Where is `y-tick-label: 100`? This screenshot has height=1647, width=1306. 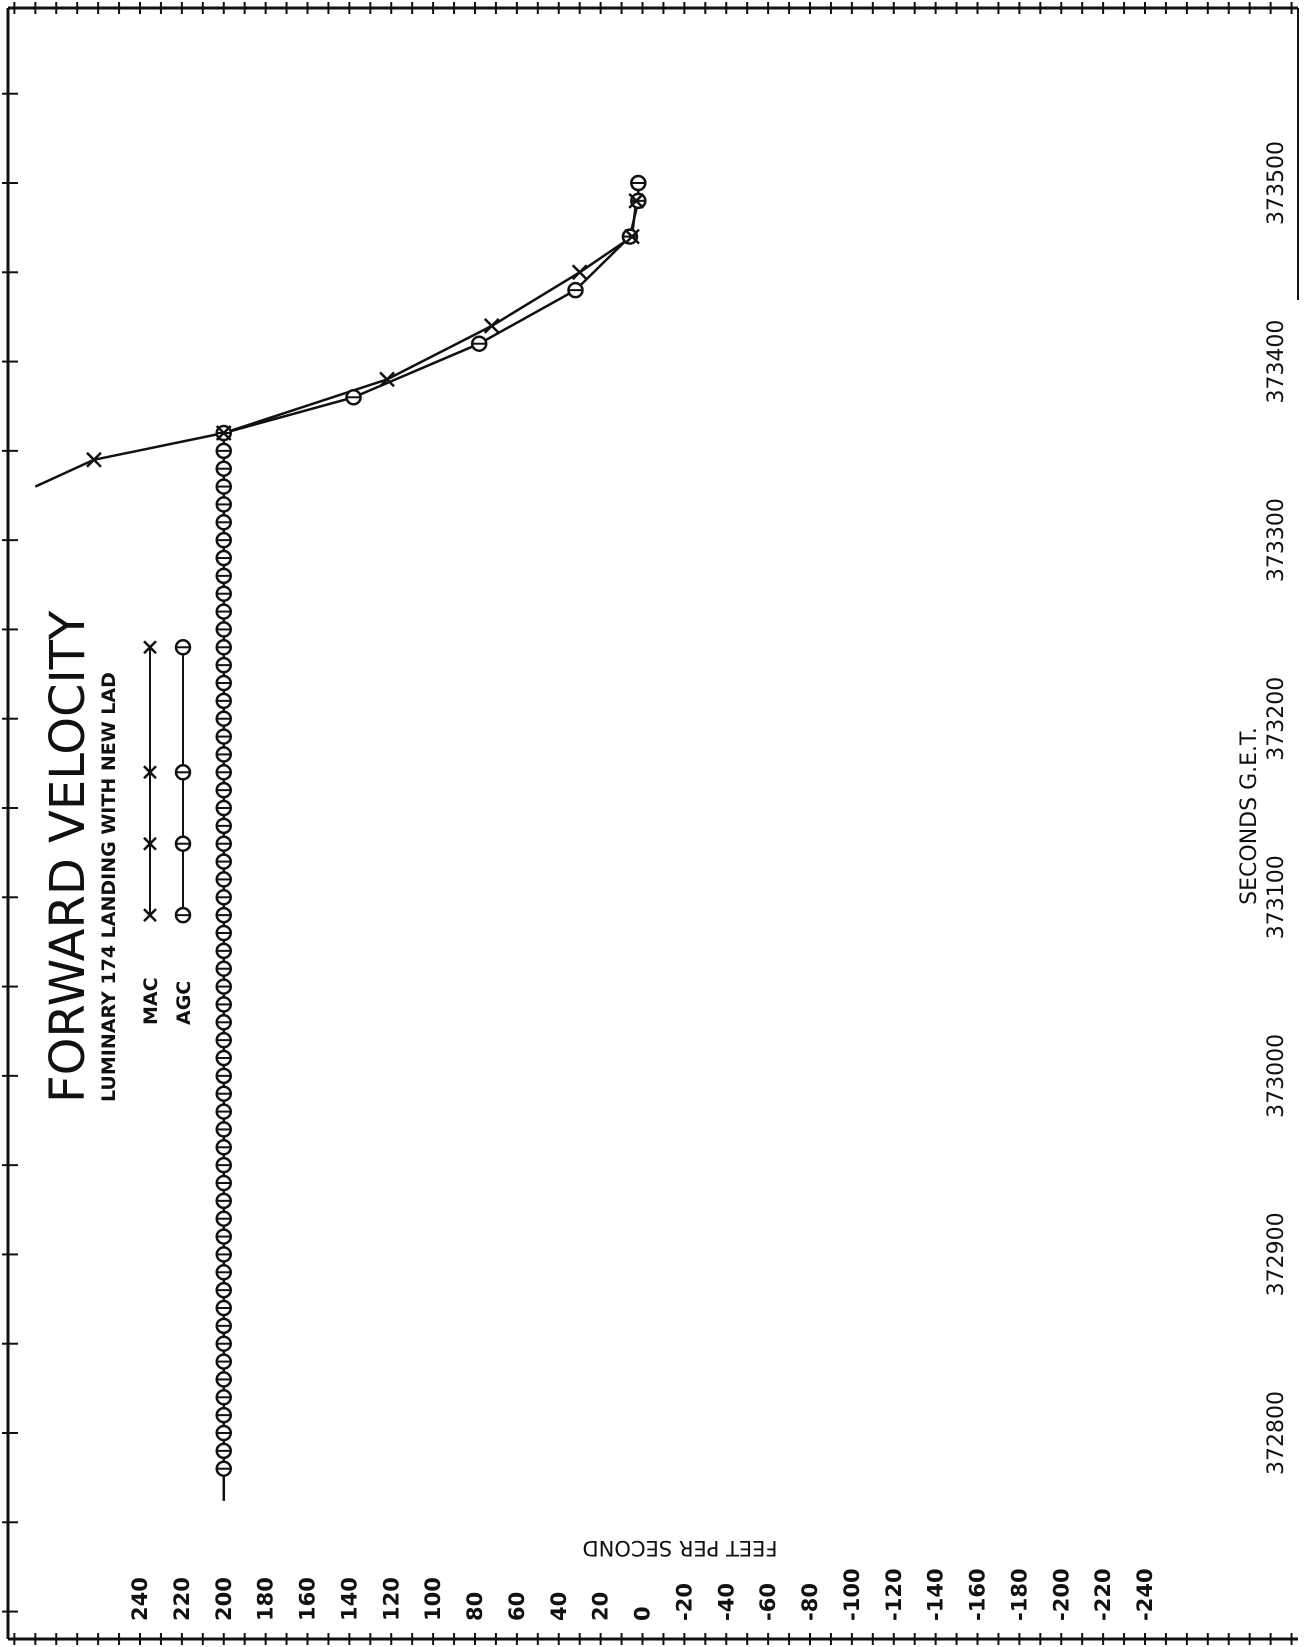
y-tick-label: 100 is located at coordinates (433, 1599).